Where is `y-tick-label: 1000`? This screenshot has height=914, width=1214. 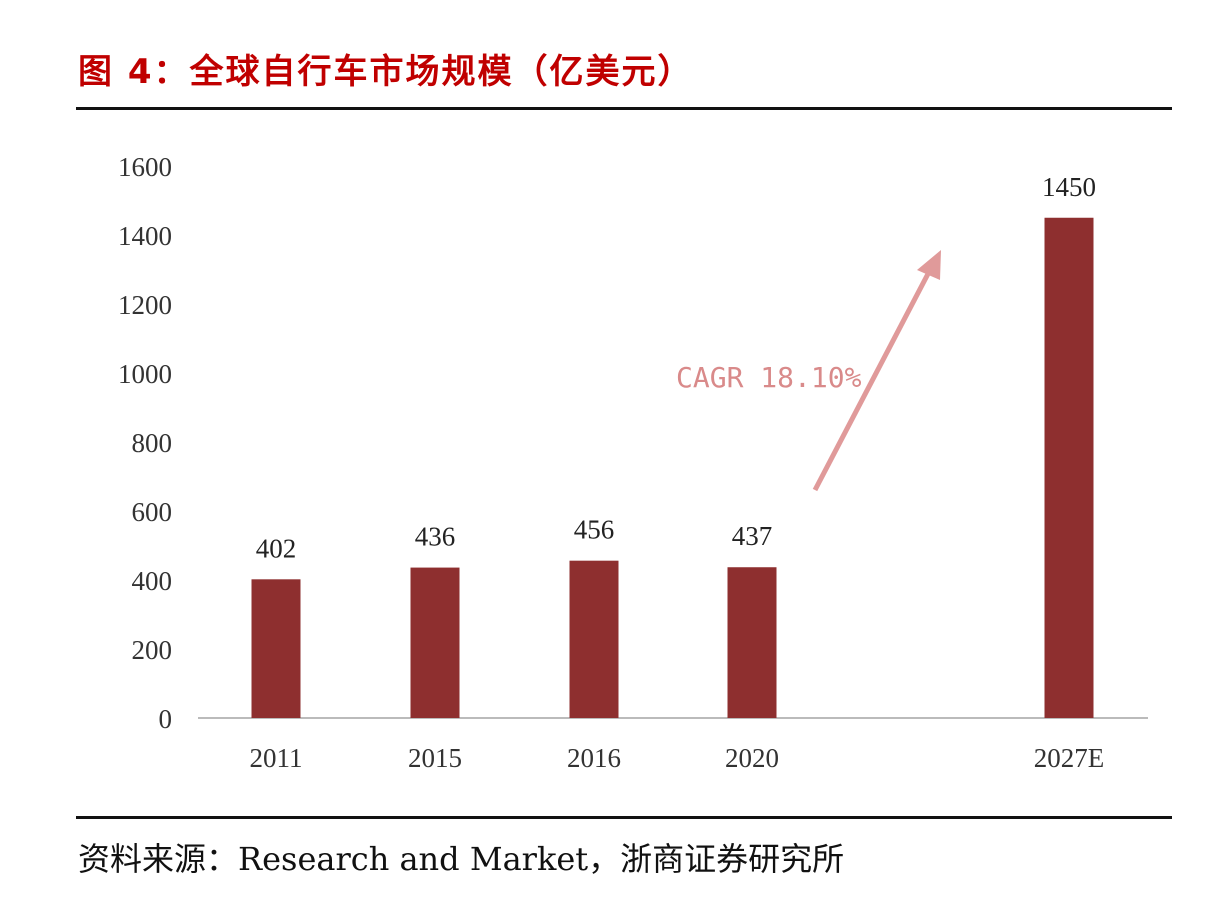 y-tick-label: 1000 is located at coordinates (145, 374).